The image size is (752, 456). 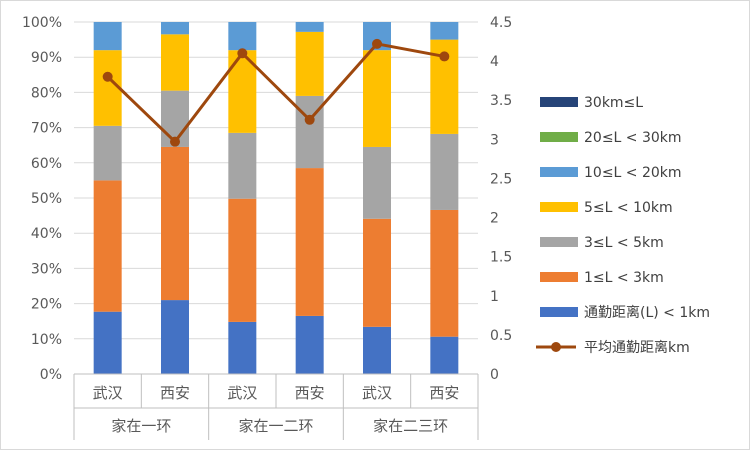 I want to click on legend-label: 1≤L < 3km, so click(x=624, y=278).